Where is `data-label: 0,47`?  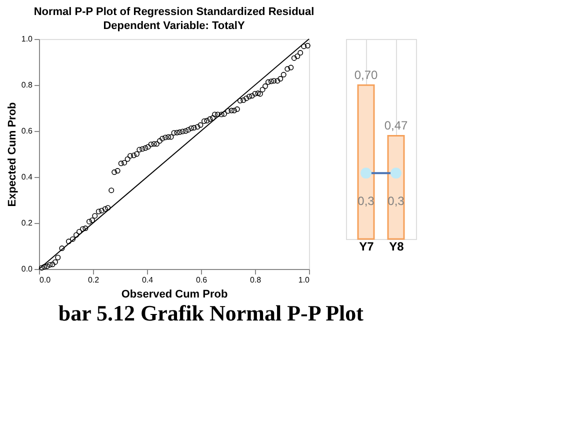
data-label: 0,47 is located at coordinates (396, 125).